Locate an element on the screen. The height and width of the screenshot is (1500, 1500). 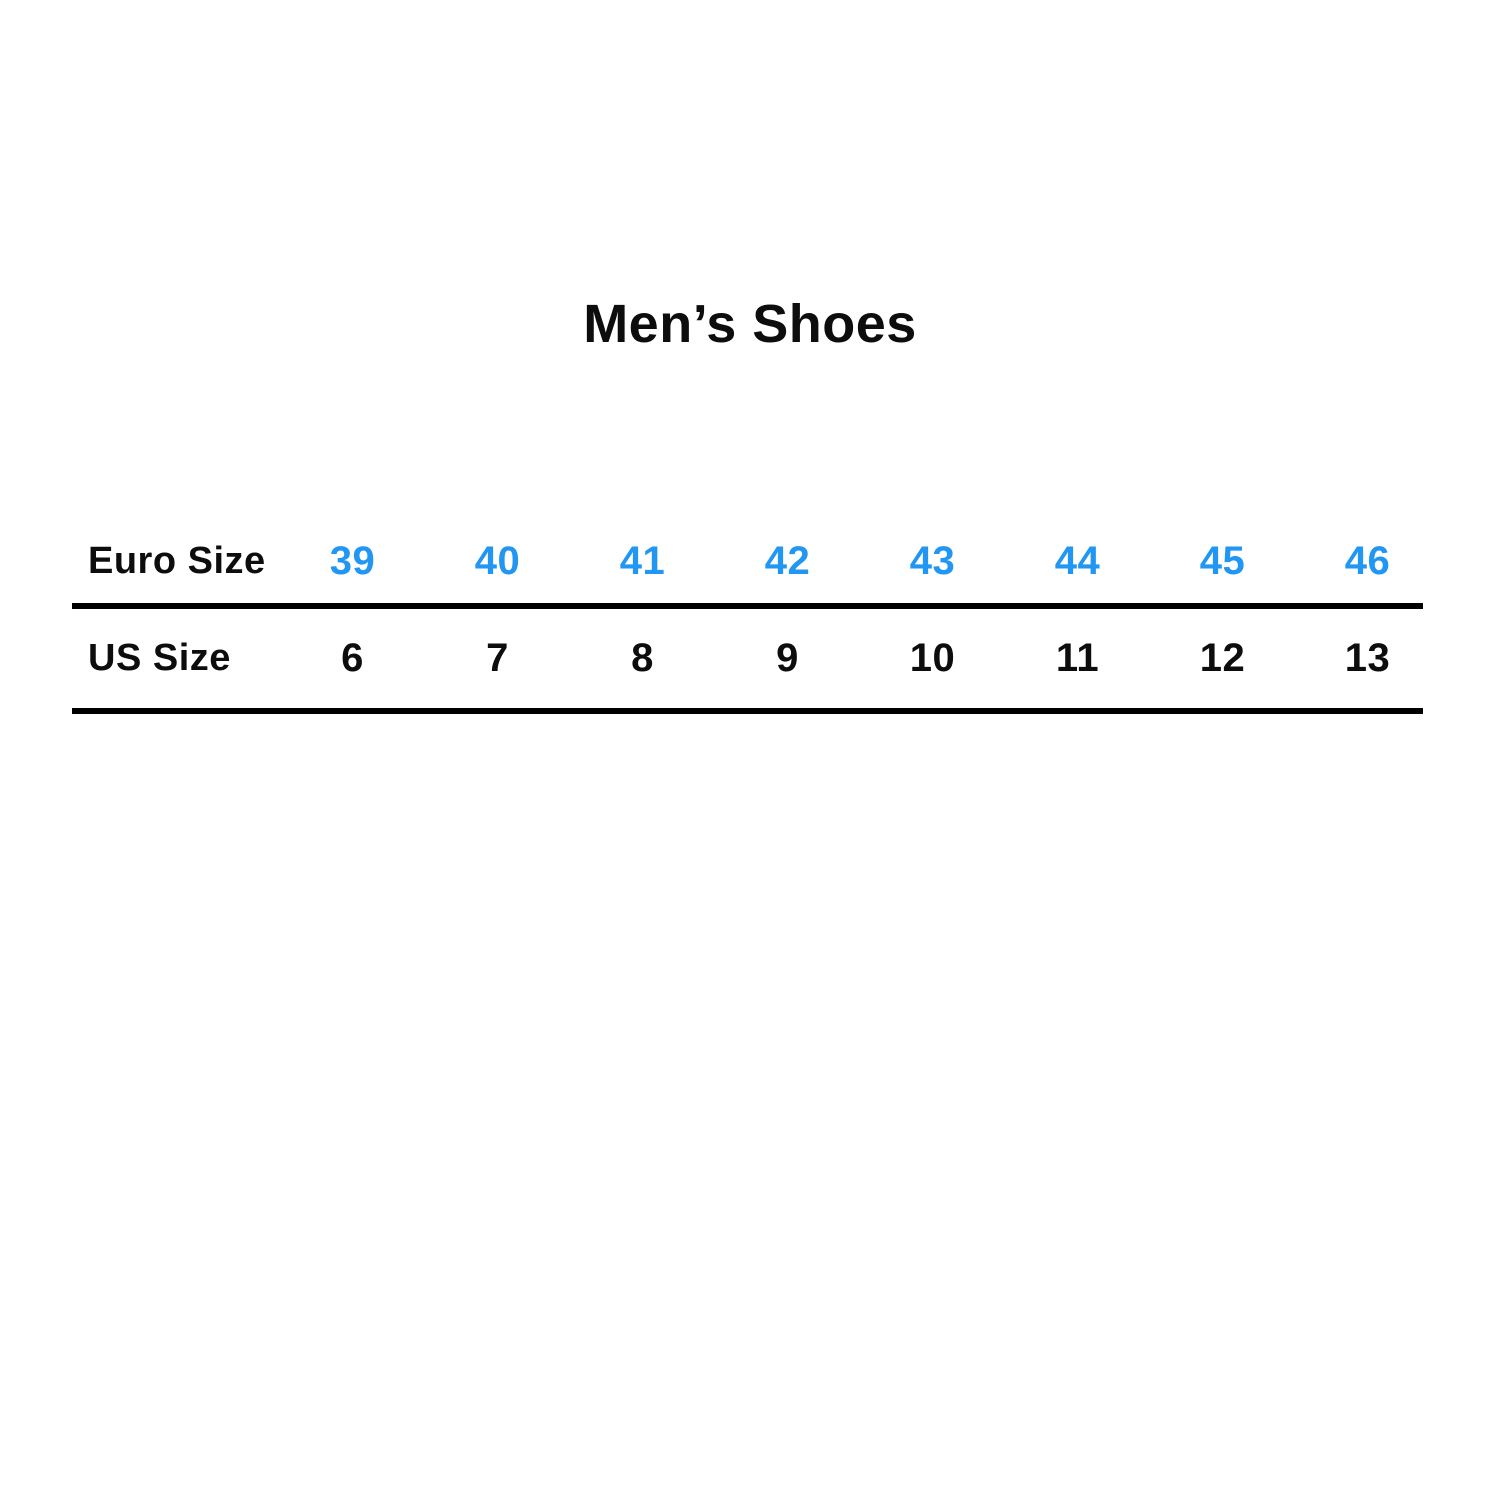
euro-size-value: 45 is located at coordinates (1222, 560).